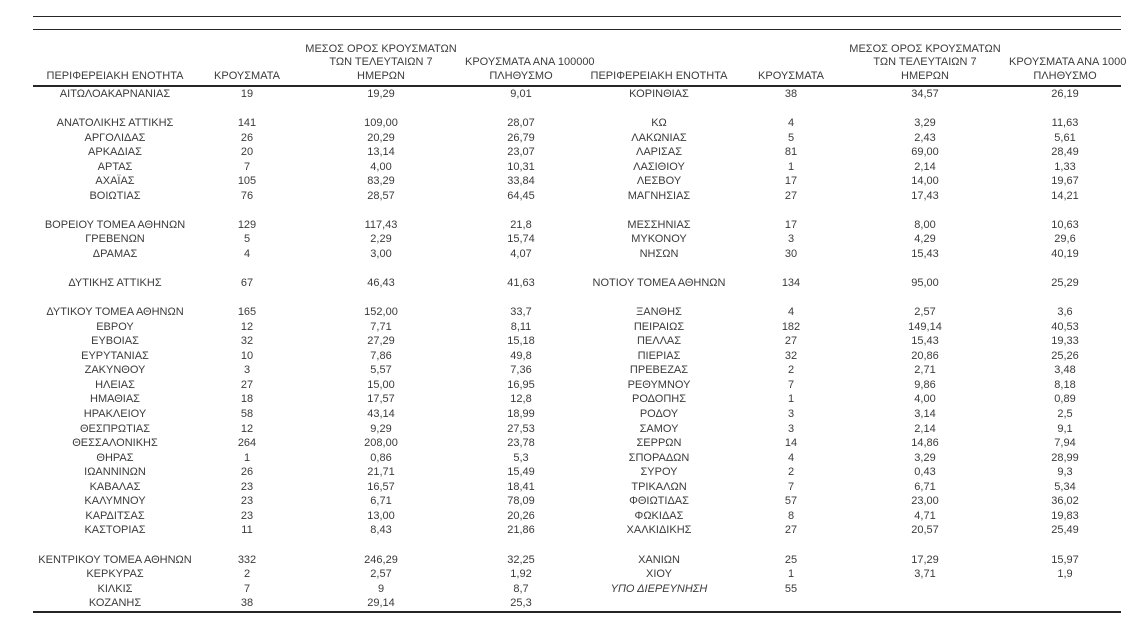 The image size is (1126, 621). What do you see at coordinates (381, 515) in the screenshot?
I see `value-cell: 13,00` at bounding box center [381, 515].